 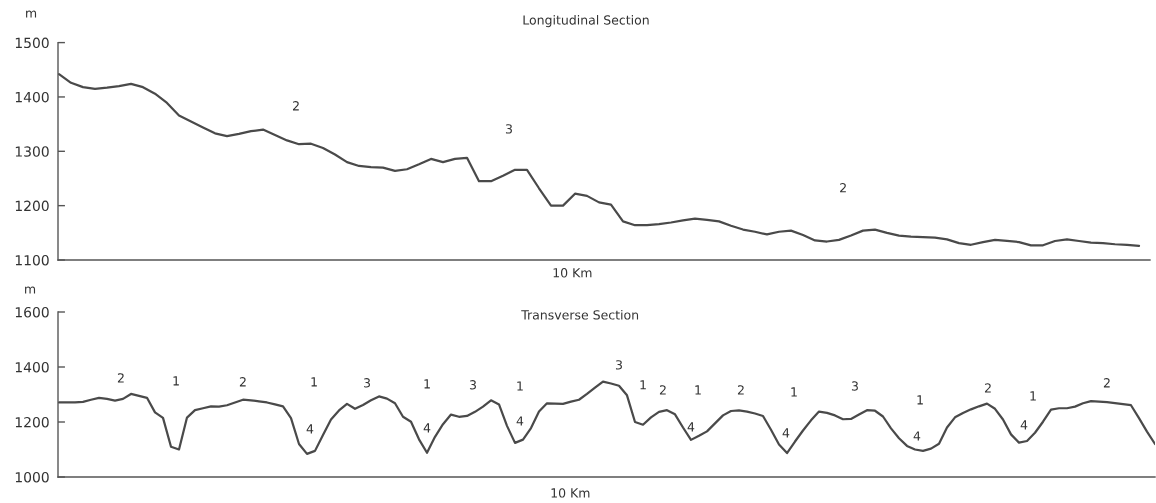 What do you see at coordinates (32, 312) in the screenshot?
I see `y-tick-label: 1600` at bounding box center [32, 312].